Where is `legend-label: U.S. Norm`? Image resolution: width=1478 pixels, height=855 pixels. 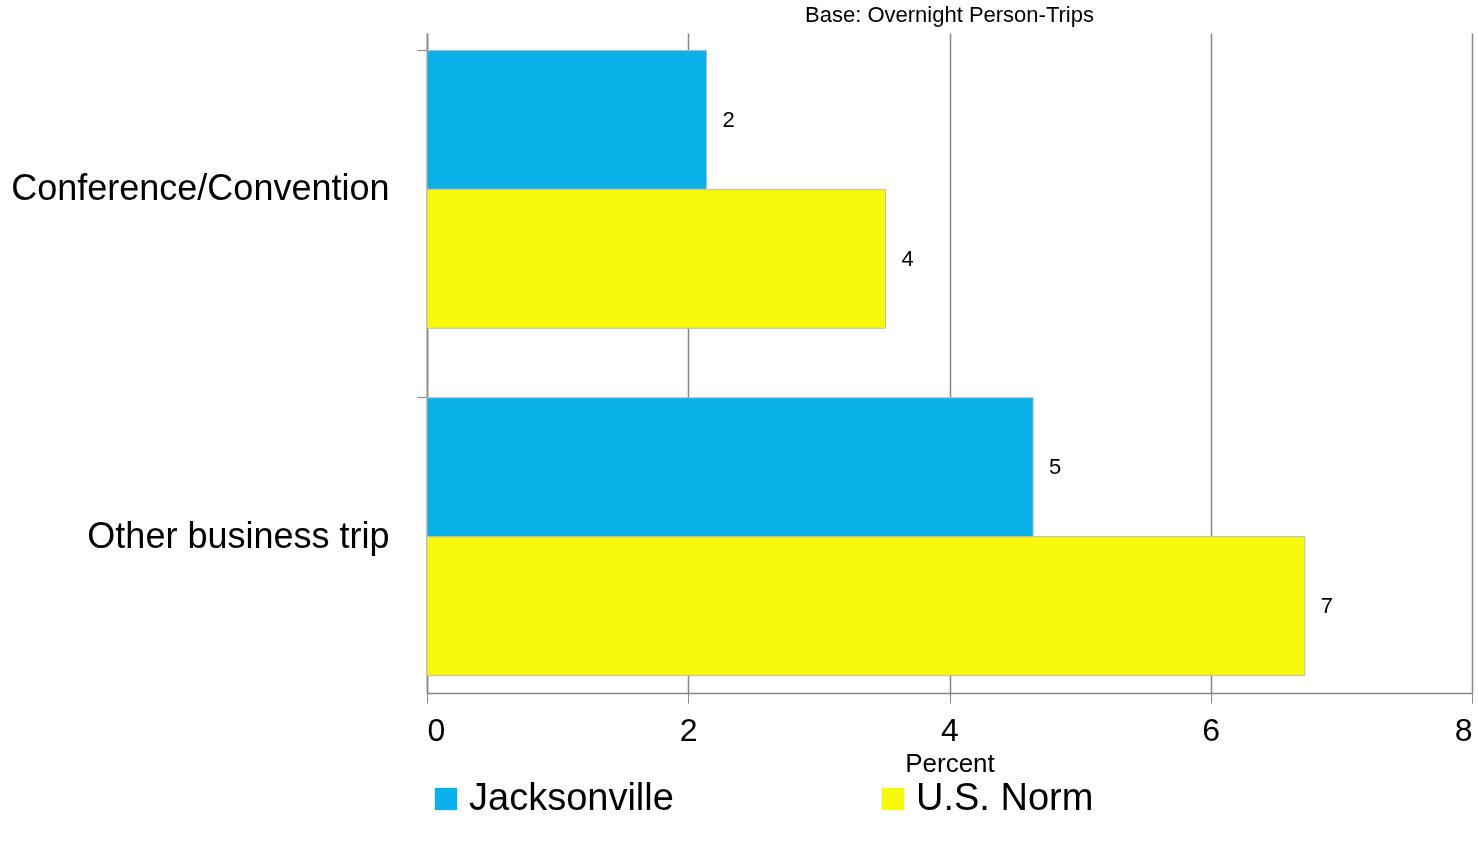
legend-label: U.S. Norm is located at coordinates (1005, 797).